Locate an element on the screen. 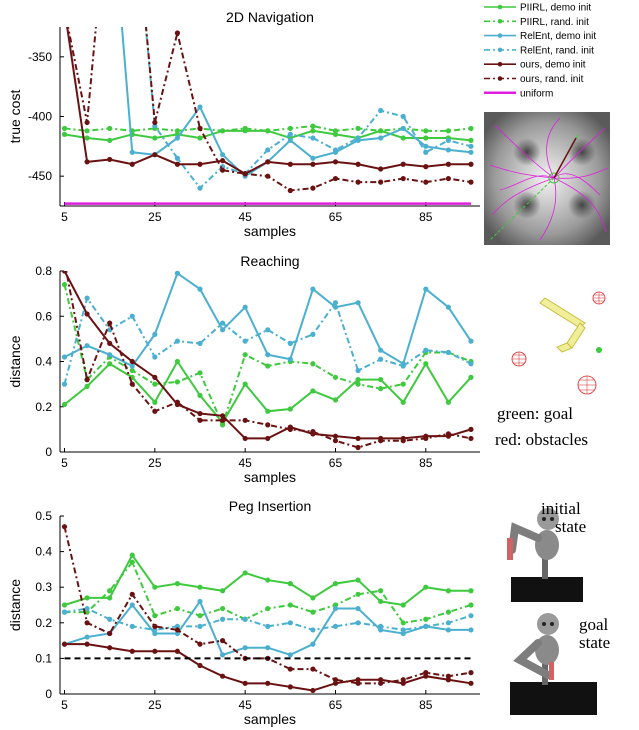 The image size is (639, 730). x-tick-label: 85 is located at coordinates (426, 217).